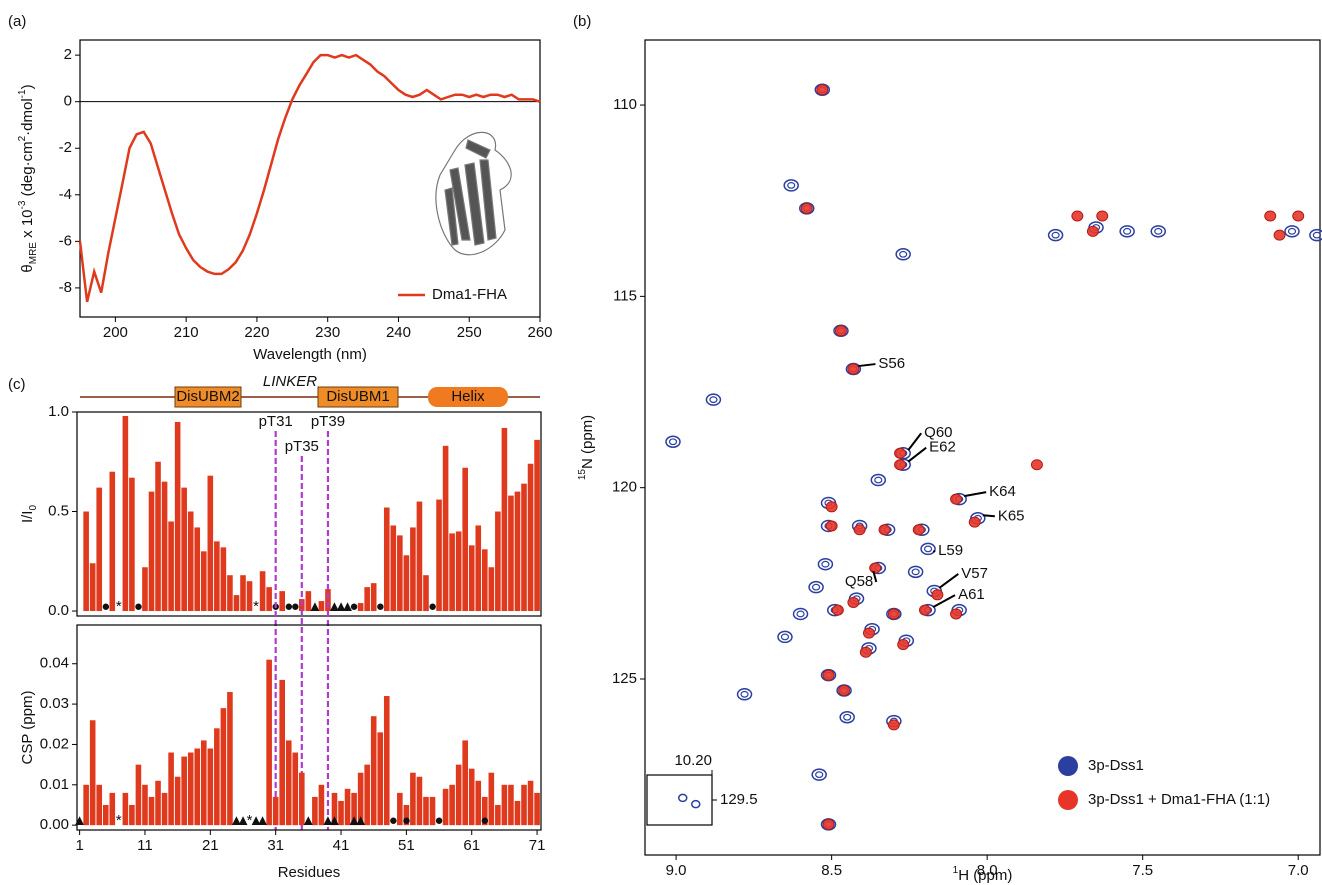  I want to click on peak-label: L59, so click(950, 550).